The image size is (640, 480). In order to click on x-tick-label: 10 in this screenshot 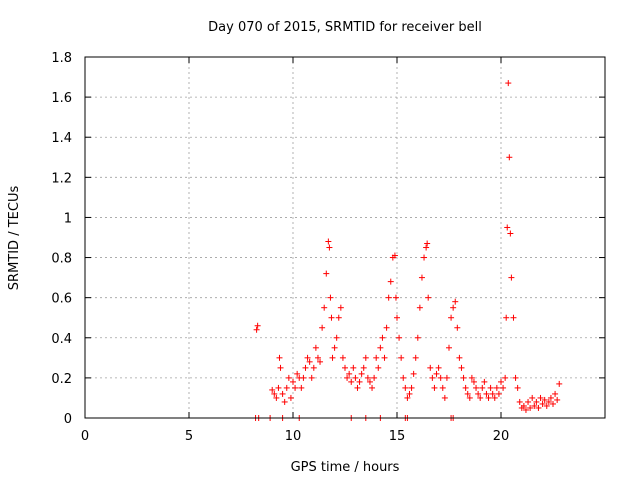, I will do `click(293, 436)`.